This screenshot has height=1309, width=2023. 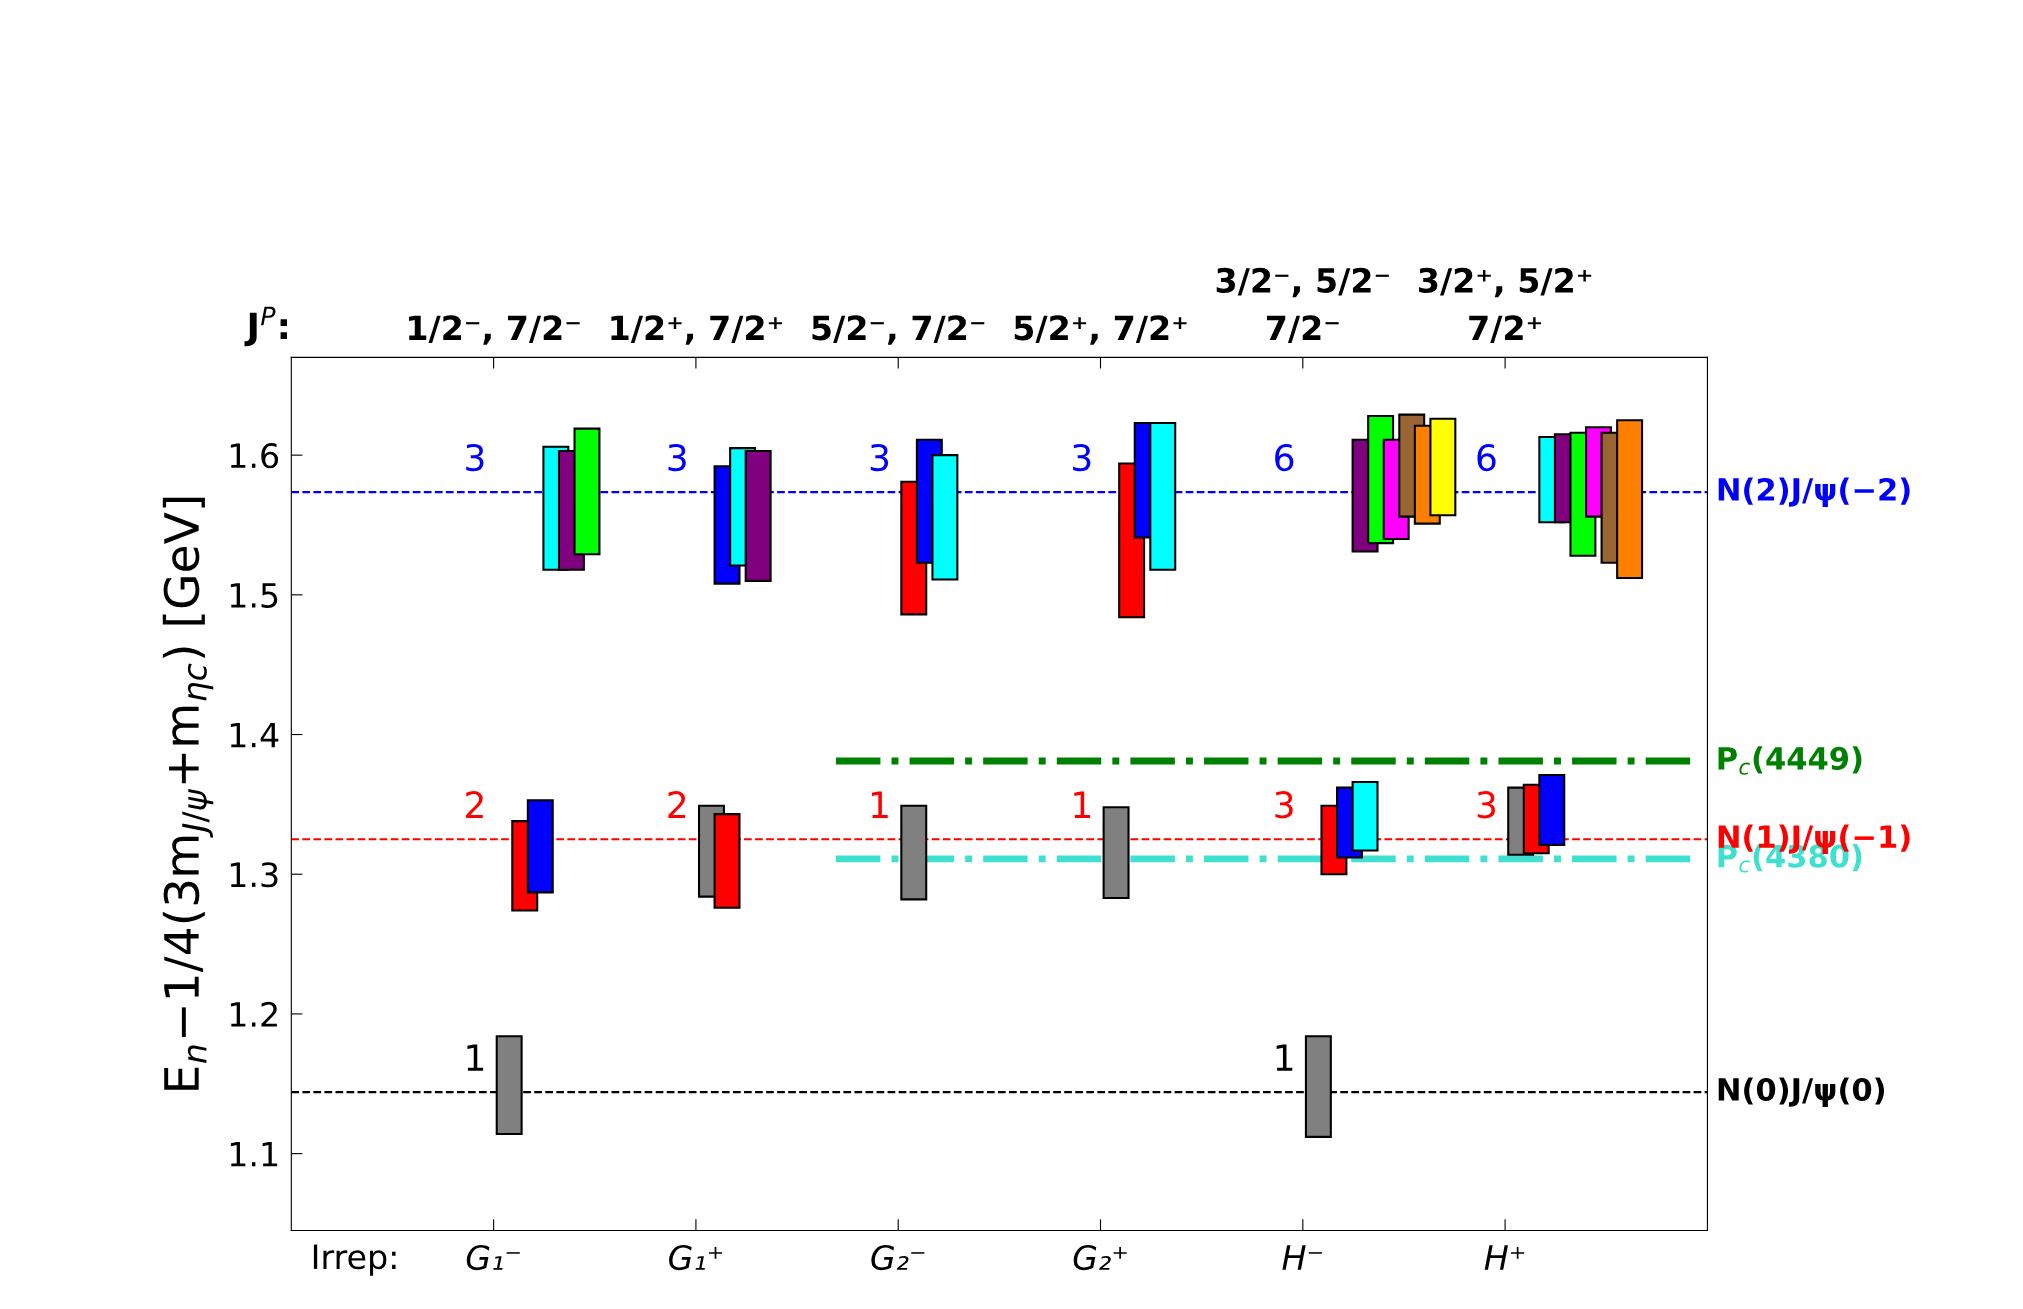 What do you see at coordinates (254, 875) in the screenshot?
I see `y-tick-label: 1.3` at bounding box center [254, 875].